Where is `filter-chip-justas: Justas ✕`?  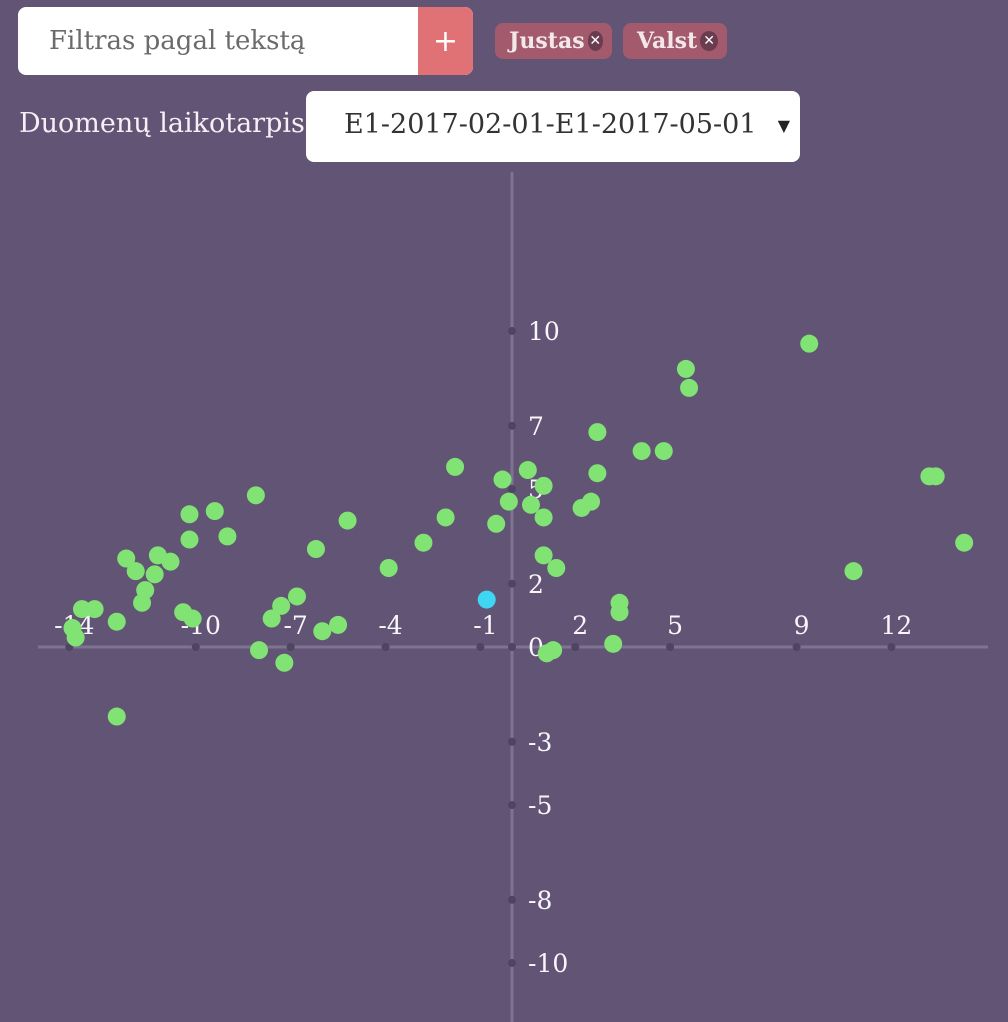
filter-chip-justas: Justas ✕ is located at coordinates (553, 41).